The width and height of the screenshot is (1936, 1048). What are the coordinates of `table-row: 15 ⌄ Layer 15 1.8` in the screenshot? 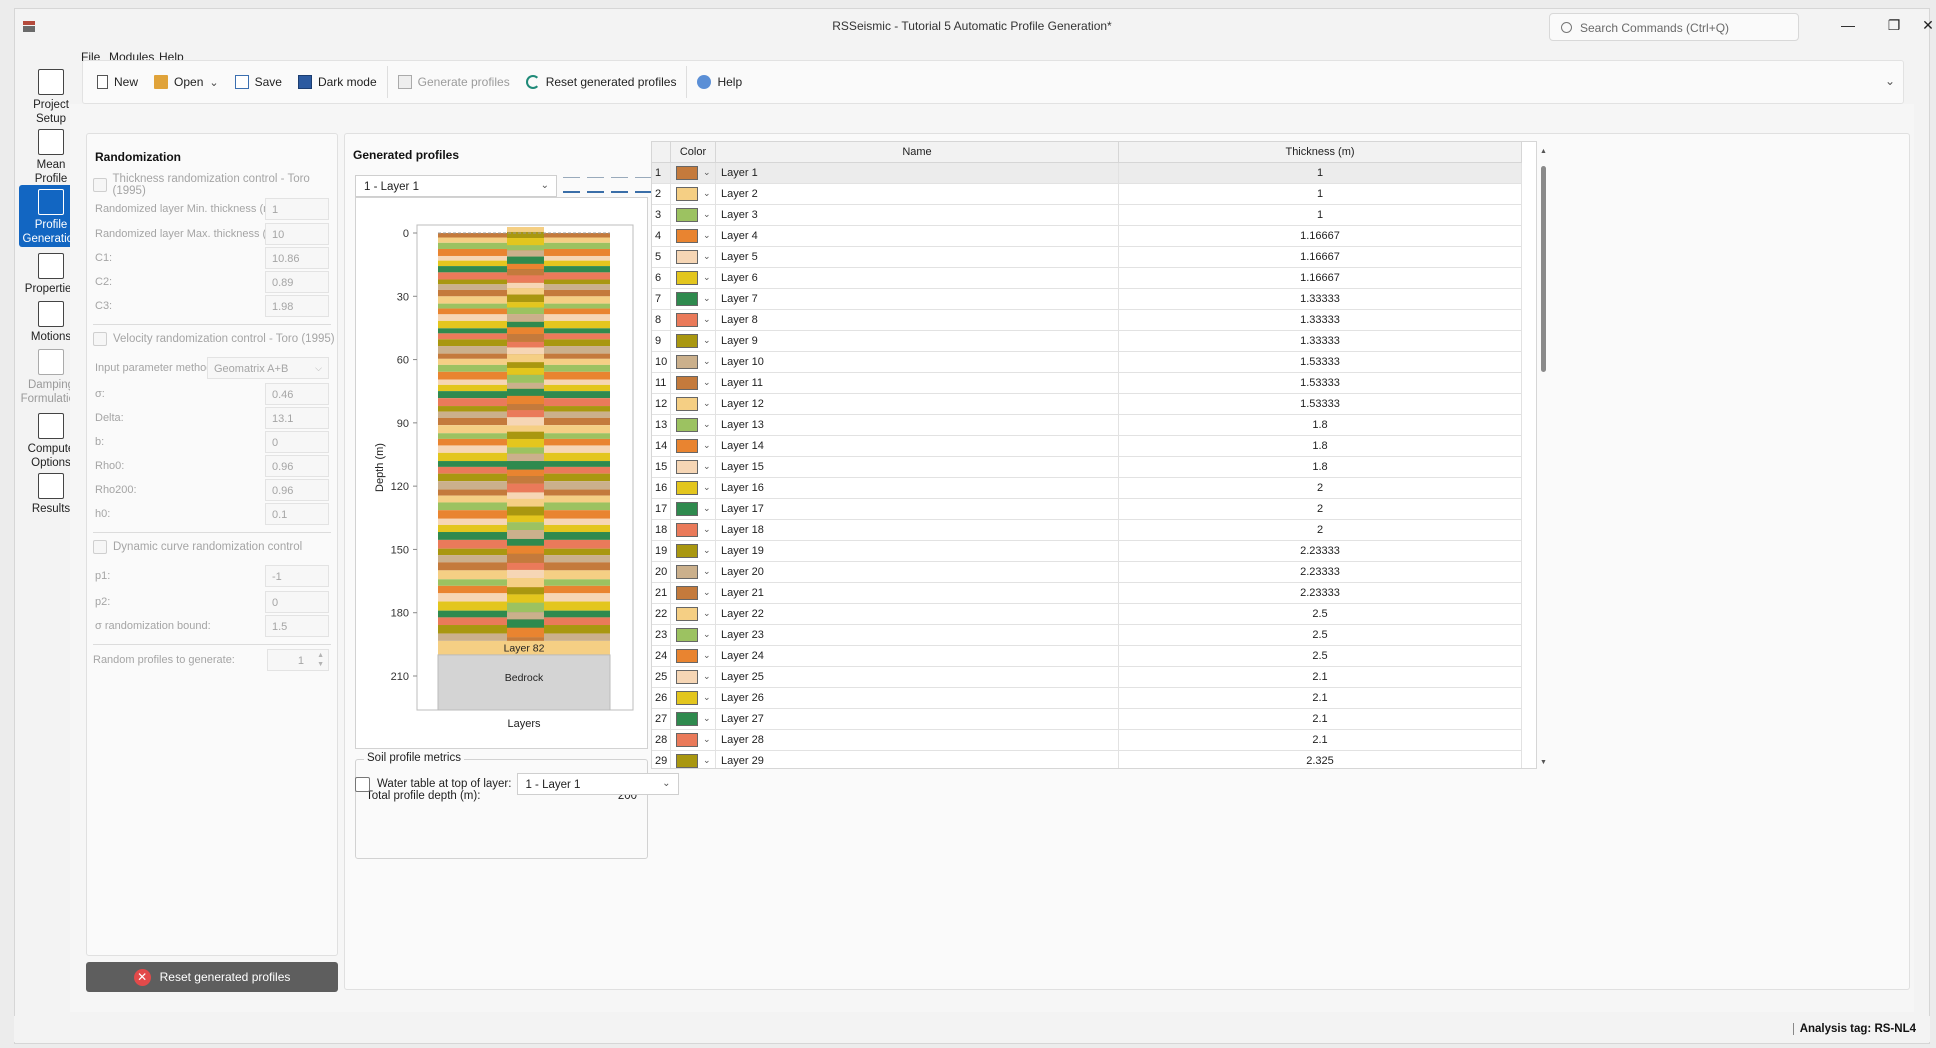 It's located at (1087, 467).